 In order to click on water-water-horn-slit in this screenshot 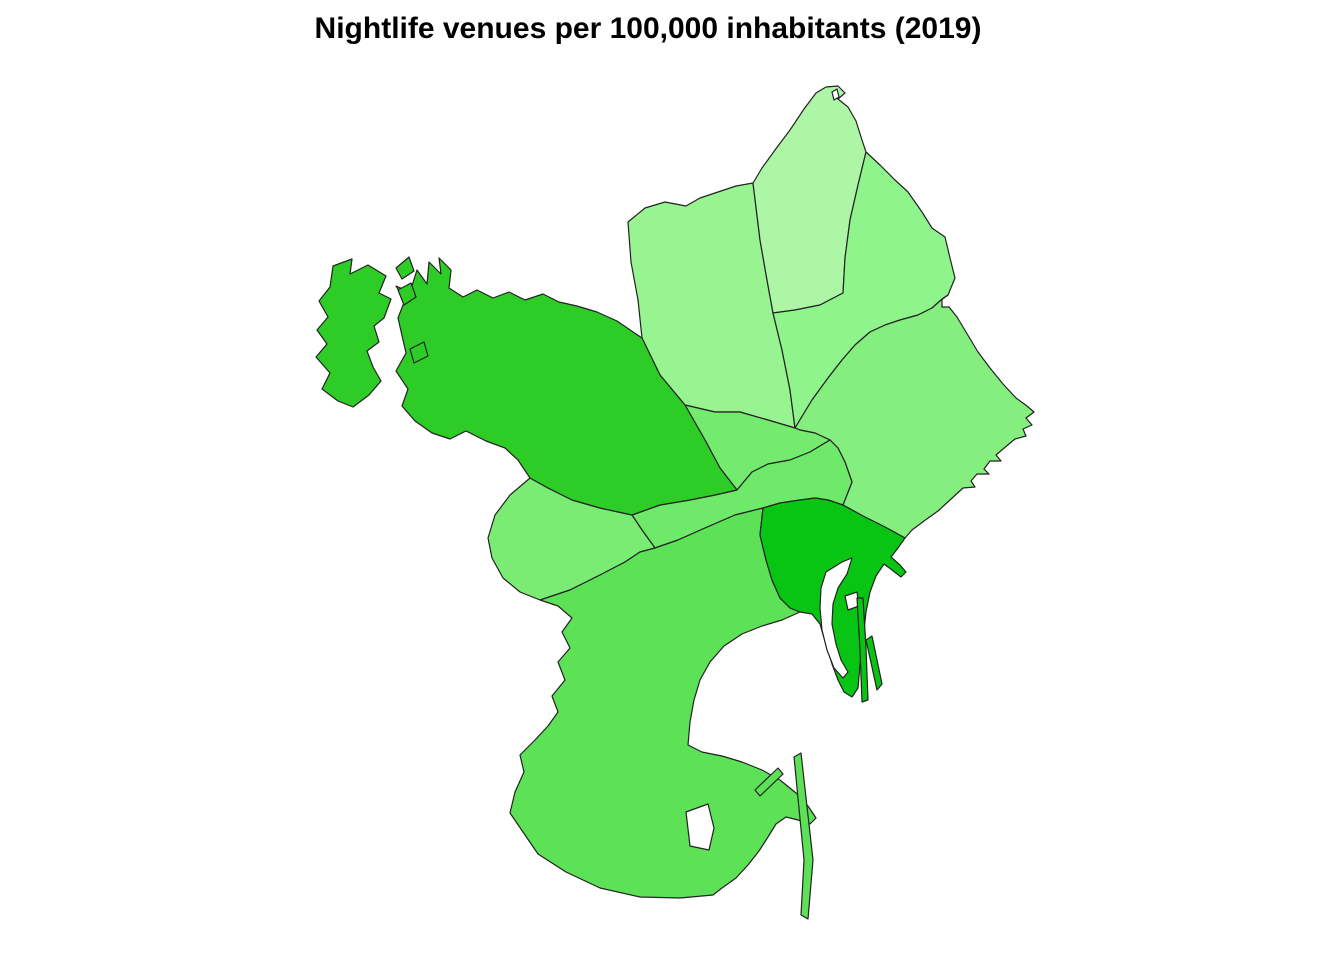, I will do `click(835, 94)`.